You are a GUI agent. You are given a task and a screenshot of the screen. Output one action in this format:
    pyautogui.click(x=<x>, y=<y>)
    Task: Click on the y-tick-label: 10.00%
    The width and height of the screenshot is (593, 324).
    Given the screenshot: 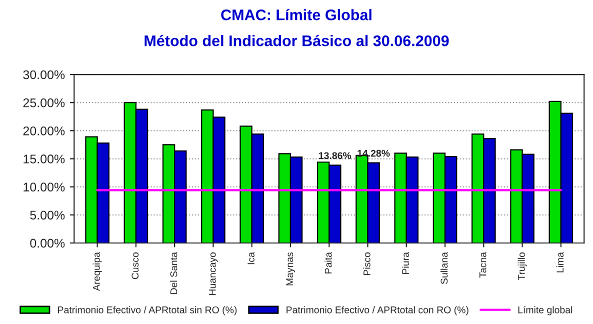 What is the action you would take?
    pyautogui.click(x=44, y=187)
    